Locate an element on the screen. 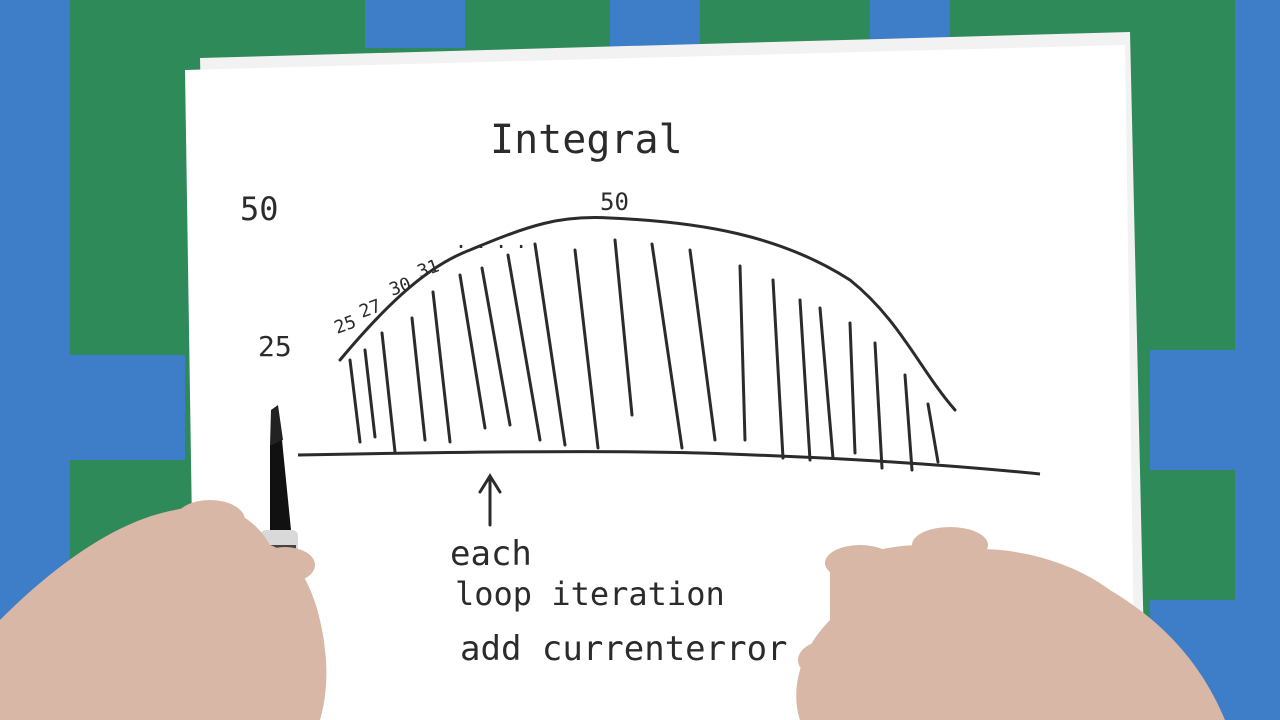 This screenshot has height=720, width=1280. note-line-each: each is located at coordinates (491, 554).